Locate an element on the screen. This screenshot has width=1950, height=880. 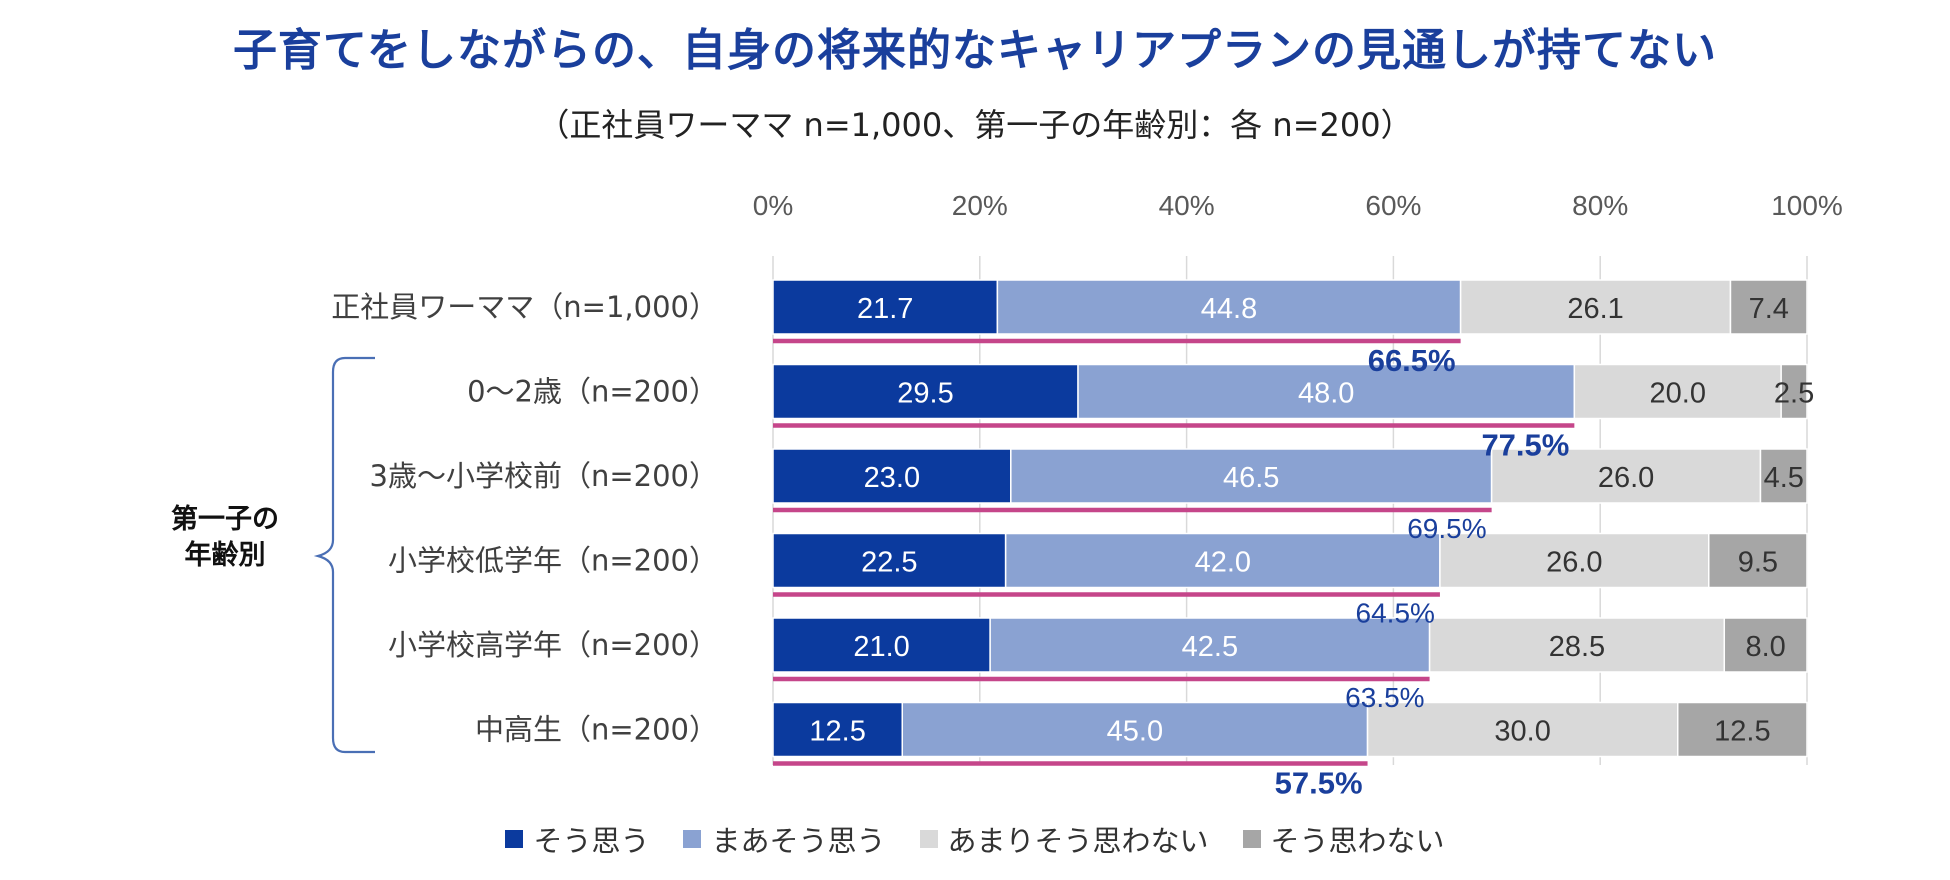
data-label: 48.0 is located at coordinates (1326, 394).